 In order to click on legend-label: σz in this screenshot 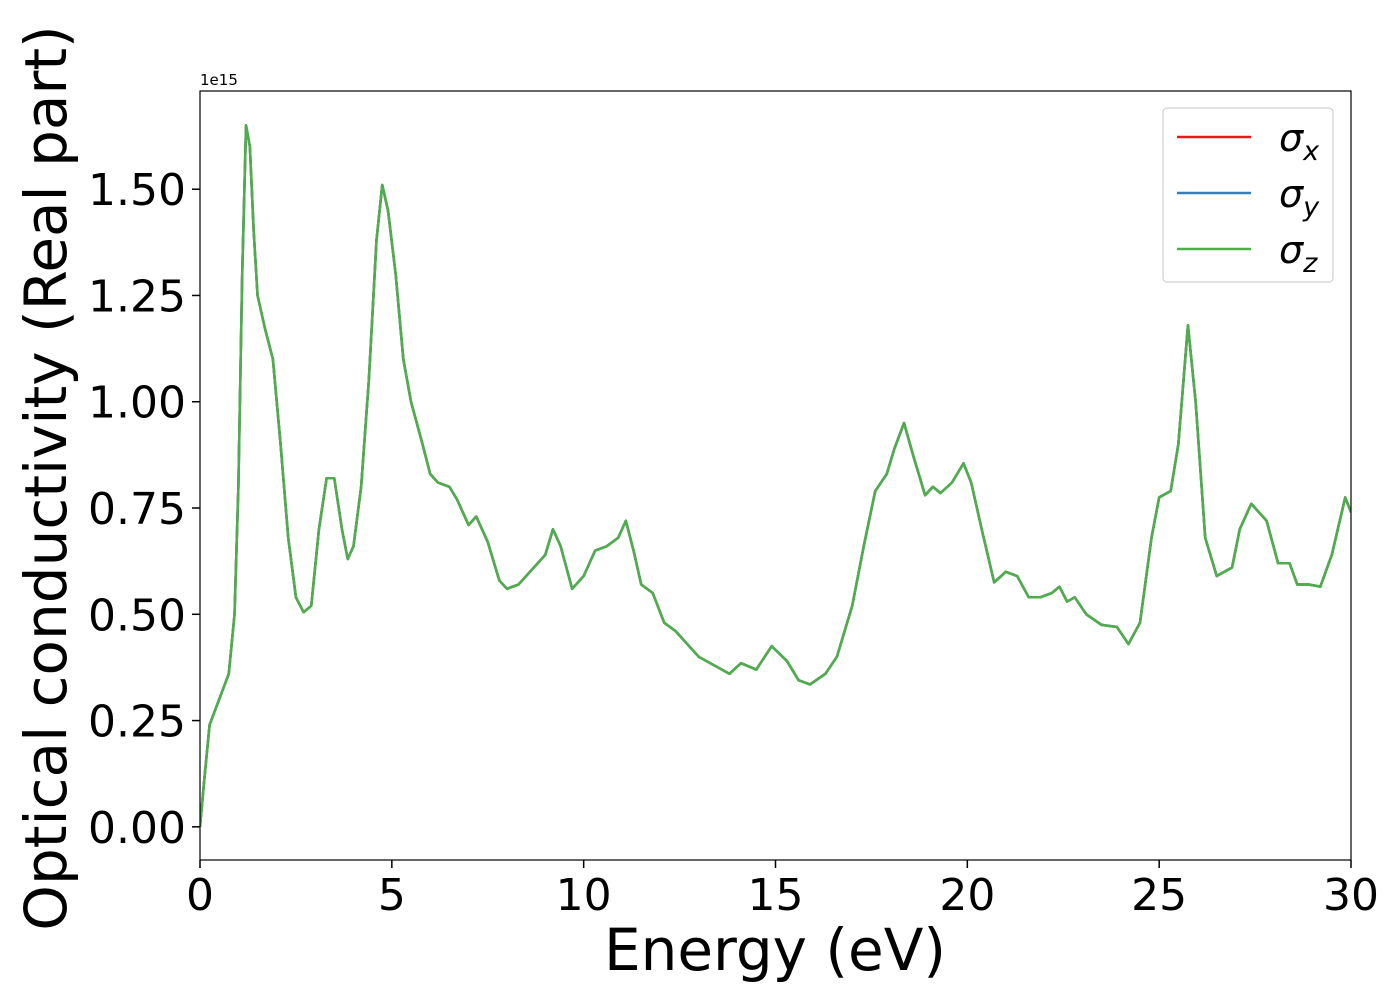, I will do `click(1298, 253)`.